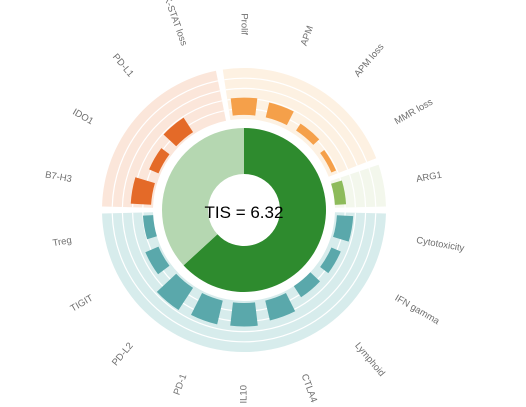 The height and width of the screenshot is (407, 526). I want to click on category-label: IL10, so click(244, 394).